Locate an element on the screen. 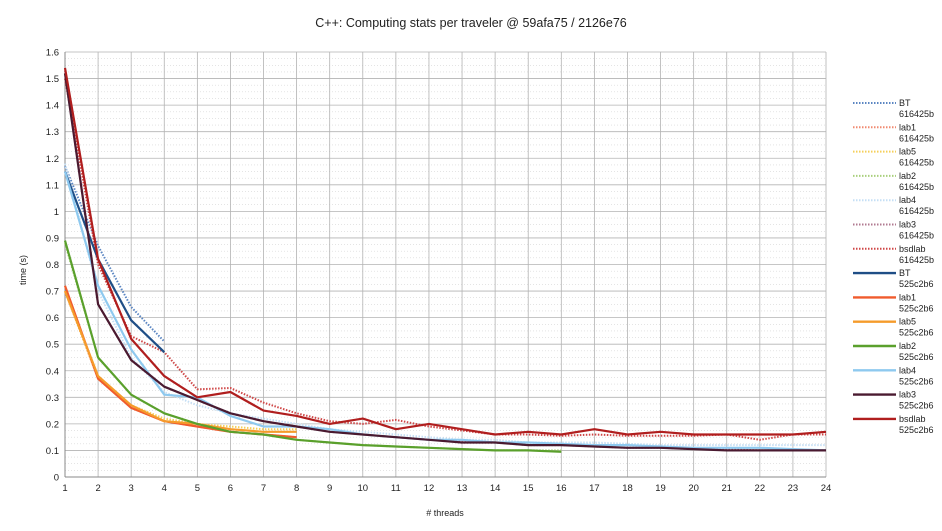  x-tick-label: 19 is located at coordinates (660, 488).